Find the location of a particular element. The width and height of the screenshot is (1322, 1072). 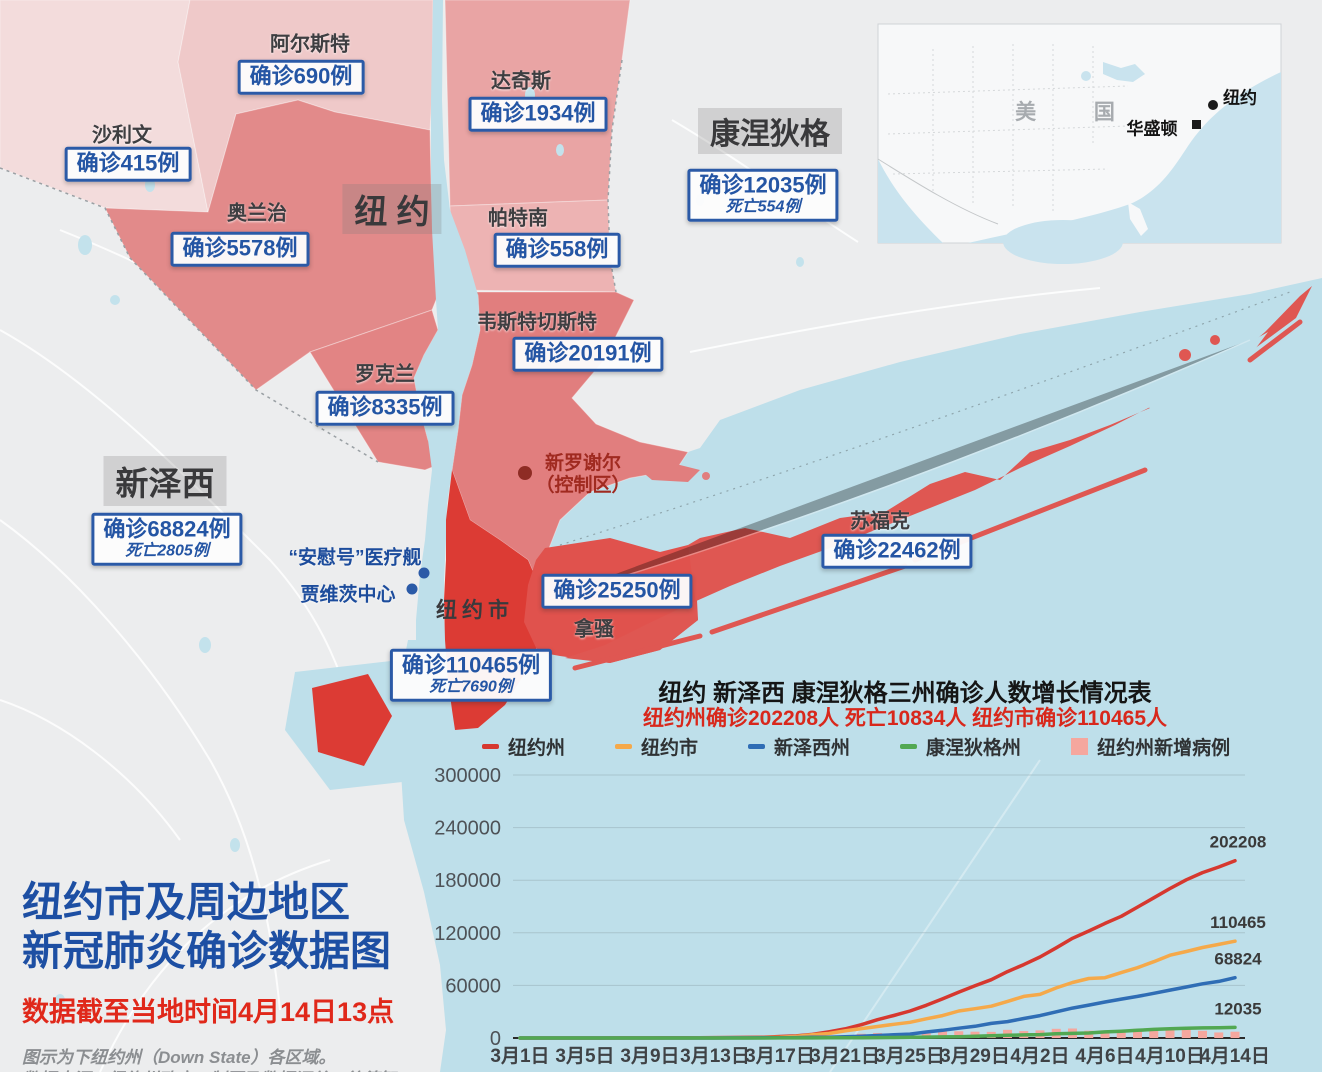

legend-item: 新泽西州 is located at coordinates (799, 746).